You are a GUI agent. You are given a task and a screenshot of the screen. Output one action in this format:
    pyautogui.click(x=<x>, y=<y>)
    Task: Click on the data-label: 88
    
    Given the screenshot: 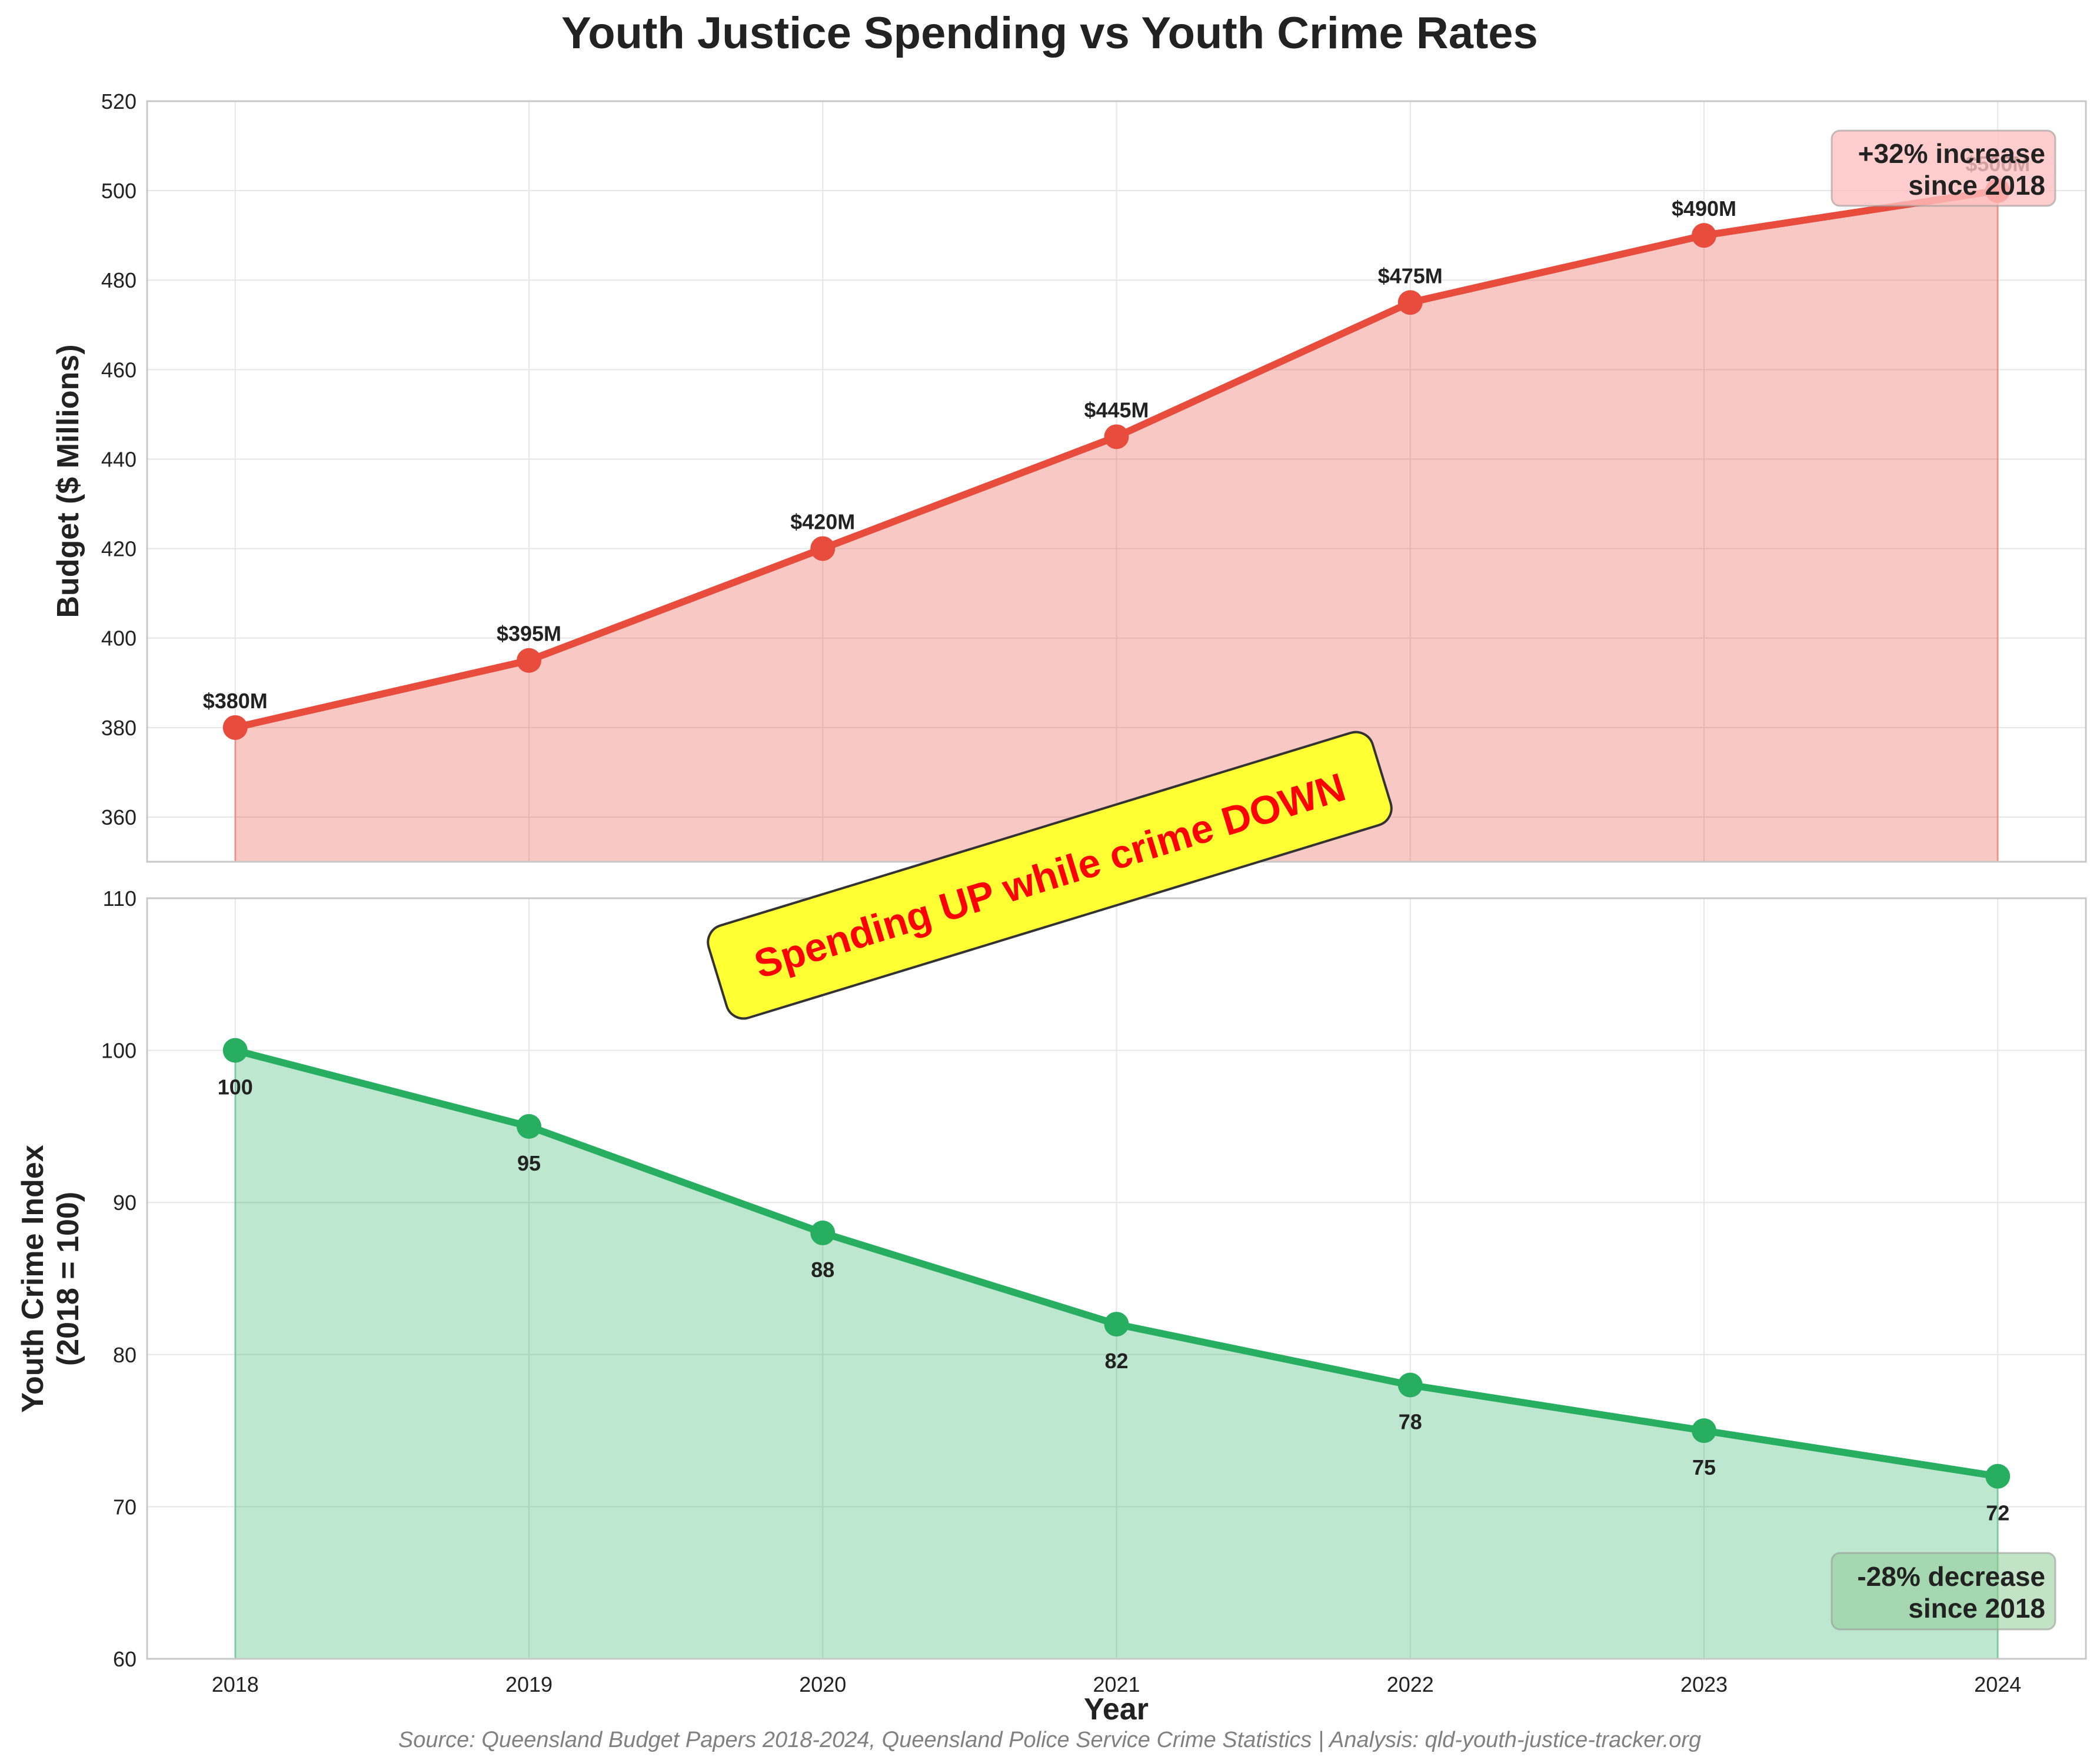 What is the action you would take?
    pyautogui.click(x=822, y=1270)
    